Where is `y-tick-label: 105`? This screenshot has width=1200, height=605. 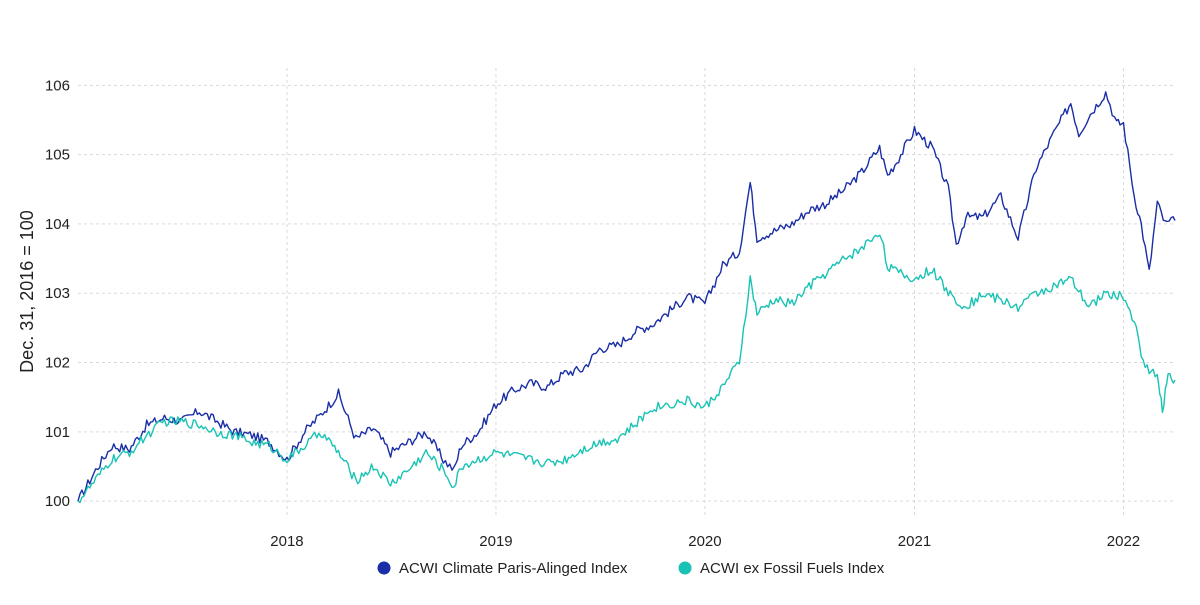 y-tick-label: 105 is located at coordinates (57, 155).